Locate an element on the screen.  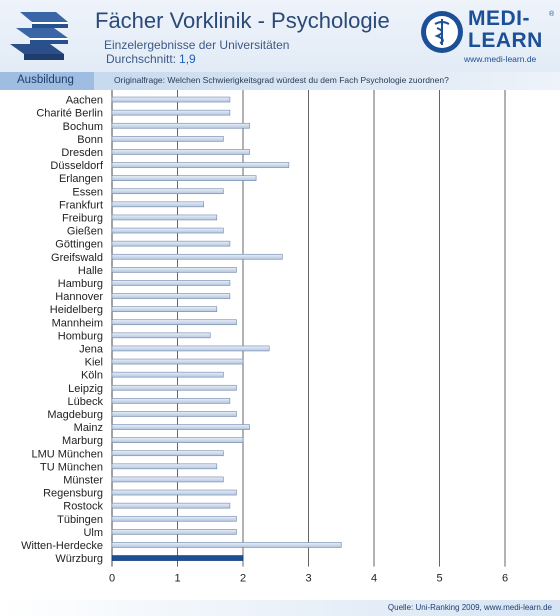
x-tick-label: 1 is located at coordinates (177, 579).